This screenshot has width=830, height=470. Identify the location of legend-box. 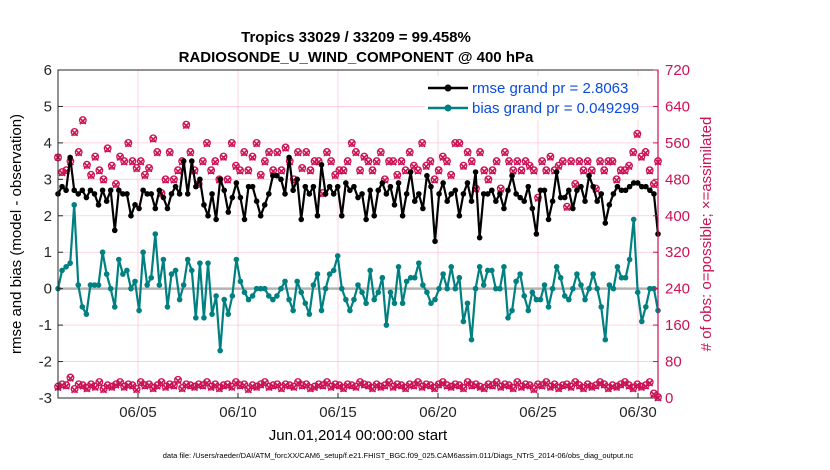
(532, 98).